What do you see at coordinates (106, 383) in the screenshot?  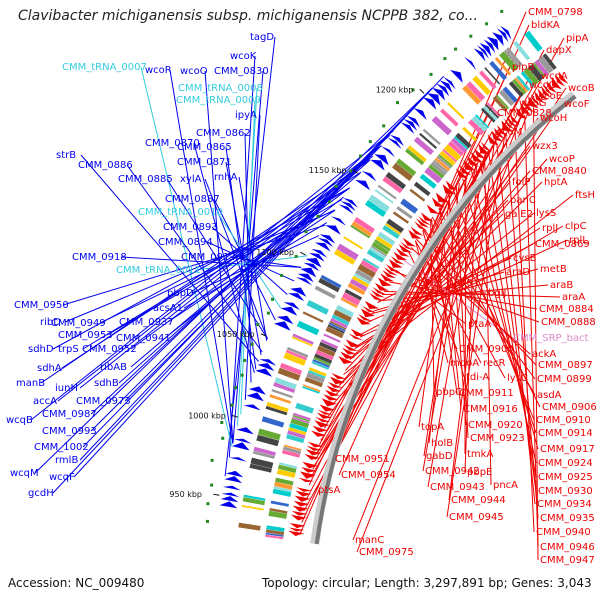 I see `gene-label-sdhb: sdhB` at bounding box center [106, 383].